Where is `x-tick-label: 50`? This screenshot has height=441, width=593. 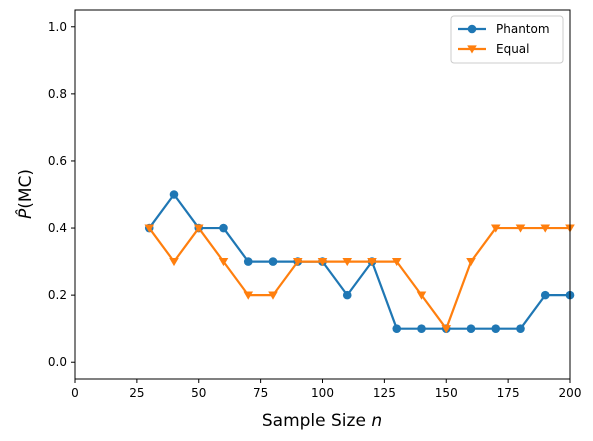
x-tick-label: 50 is located at coordinates (198, 393).